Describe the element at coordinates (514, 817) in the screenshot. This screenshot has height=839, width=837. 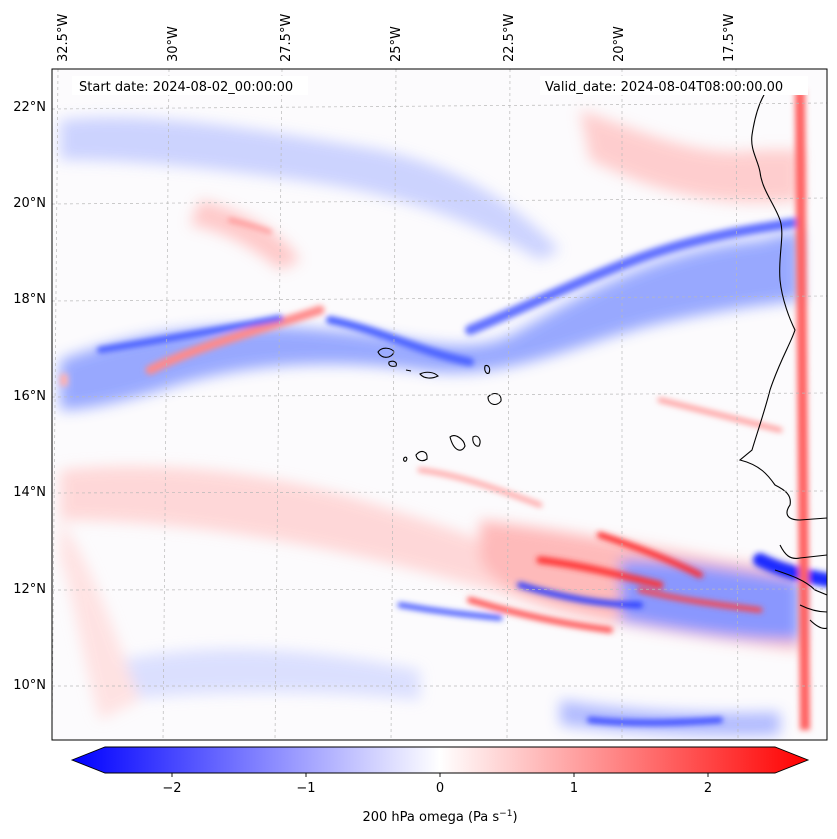
I see `colorbar-label-suffix: )` at that location.